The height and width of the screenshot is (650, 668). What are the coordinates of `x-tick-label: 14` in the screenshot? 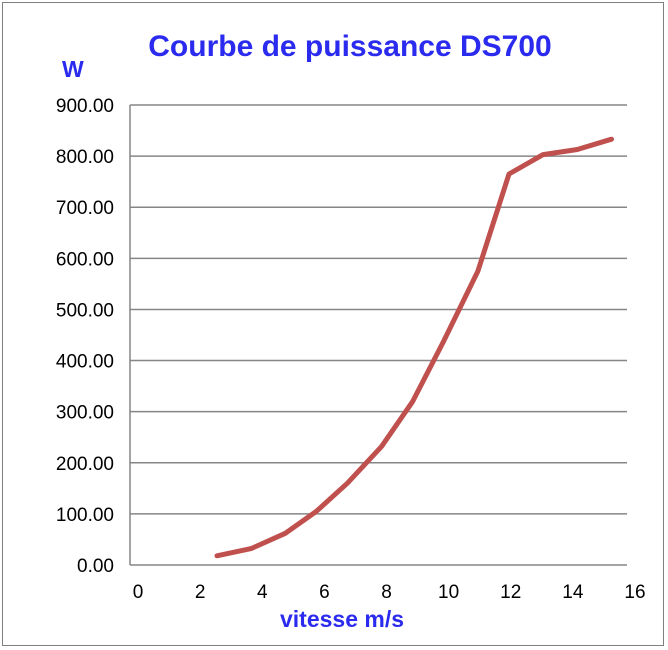 It's located at (573, 592).